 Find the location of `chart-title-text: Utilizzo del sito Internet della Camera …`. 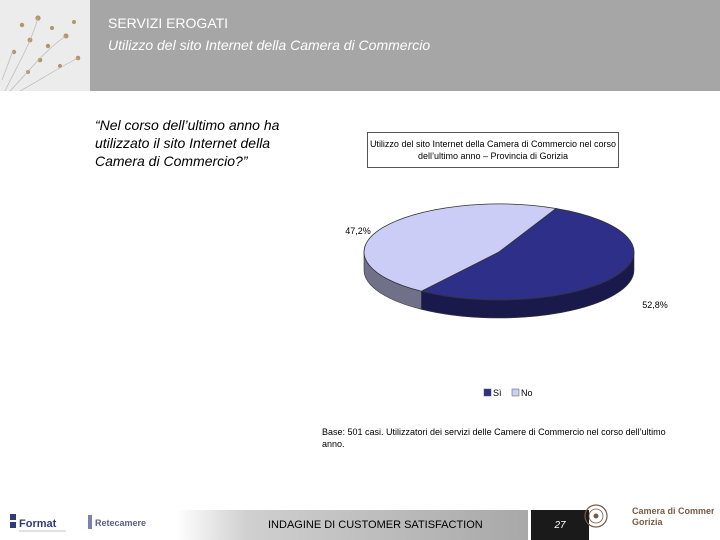

chart-title-text: Utilizzo del sito Internet della Camera … is located at coordinates (493, 150).